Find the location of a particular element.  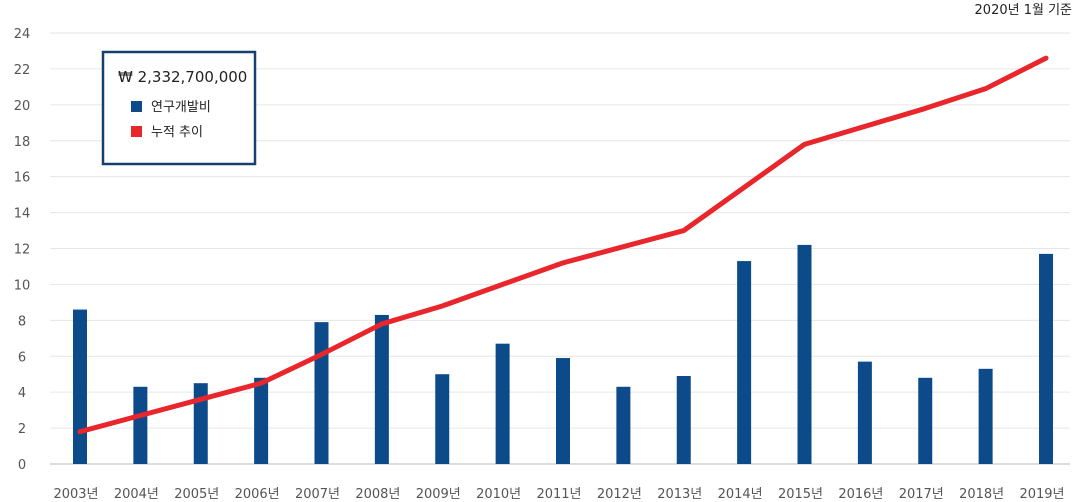

y-tick-label: 12 is located at coordinates (22, 250).